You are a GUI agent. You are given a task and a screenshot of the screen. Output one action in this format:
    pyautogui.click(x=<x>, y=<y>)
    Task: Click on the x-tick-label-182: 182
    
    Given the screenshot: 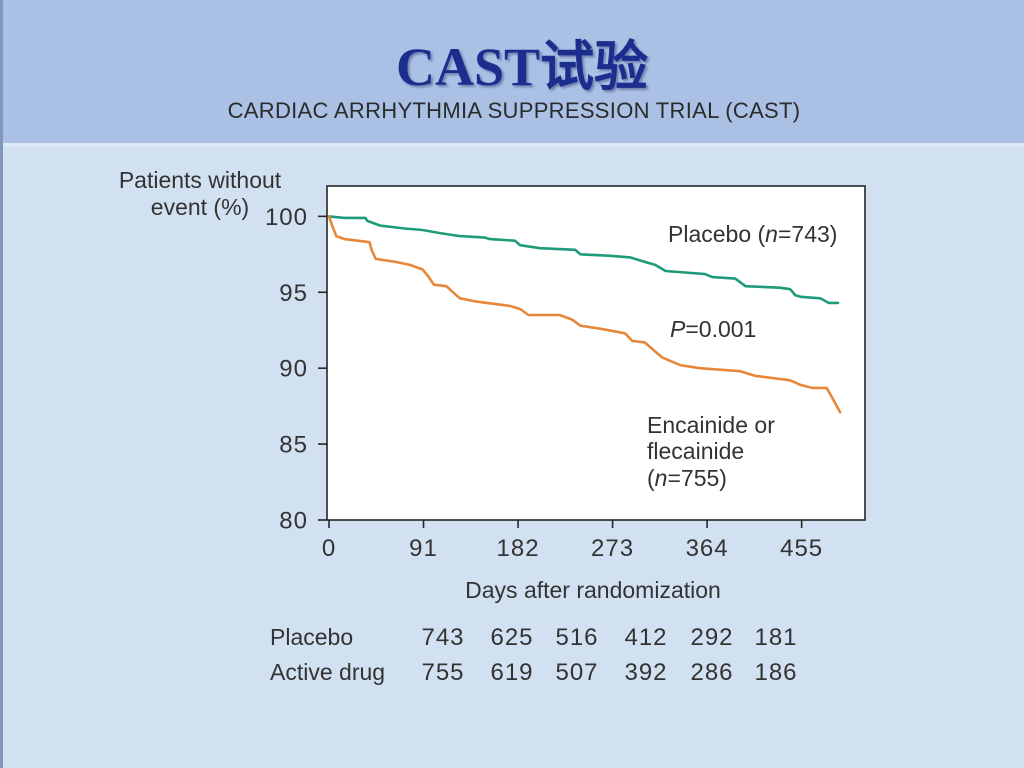 What is the action you would take?
    pyautogui.click(x=518, y=548)
    